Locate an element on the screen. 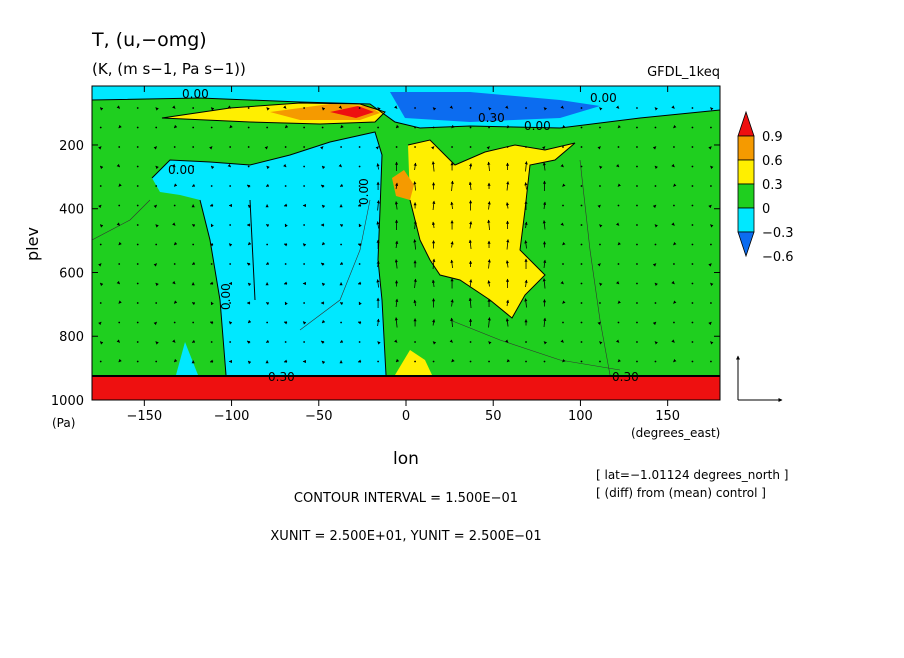 Image resolution: width=904 pixels, height=658 pixels. contour-label: 0.00 is located at coordinates (195, 94).